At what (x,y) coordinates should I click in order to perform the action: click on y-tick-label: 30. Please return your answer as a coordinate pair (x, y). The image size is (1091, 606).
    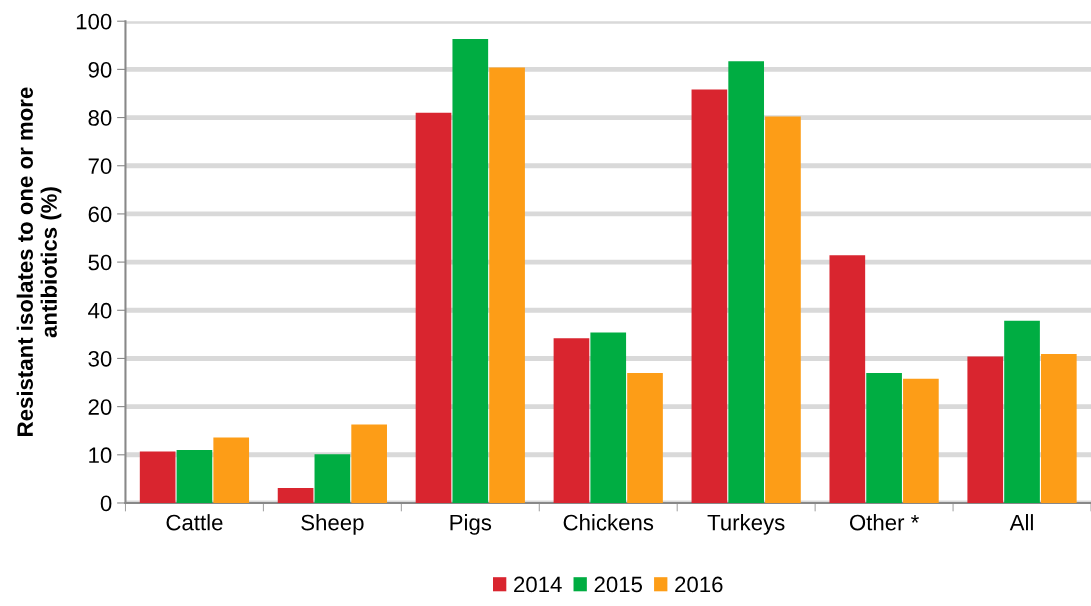
    Looking at the image, I should click on (100, 358).